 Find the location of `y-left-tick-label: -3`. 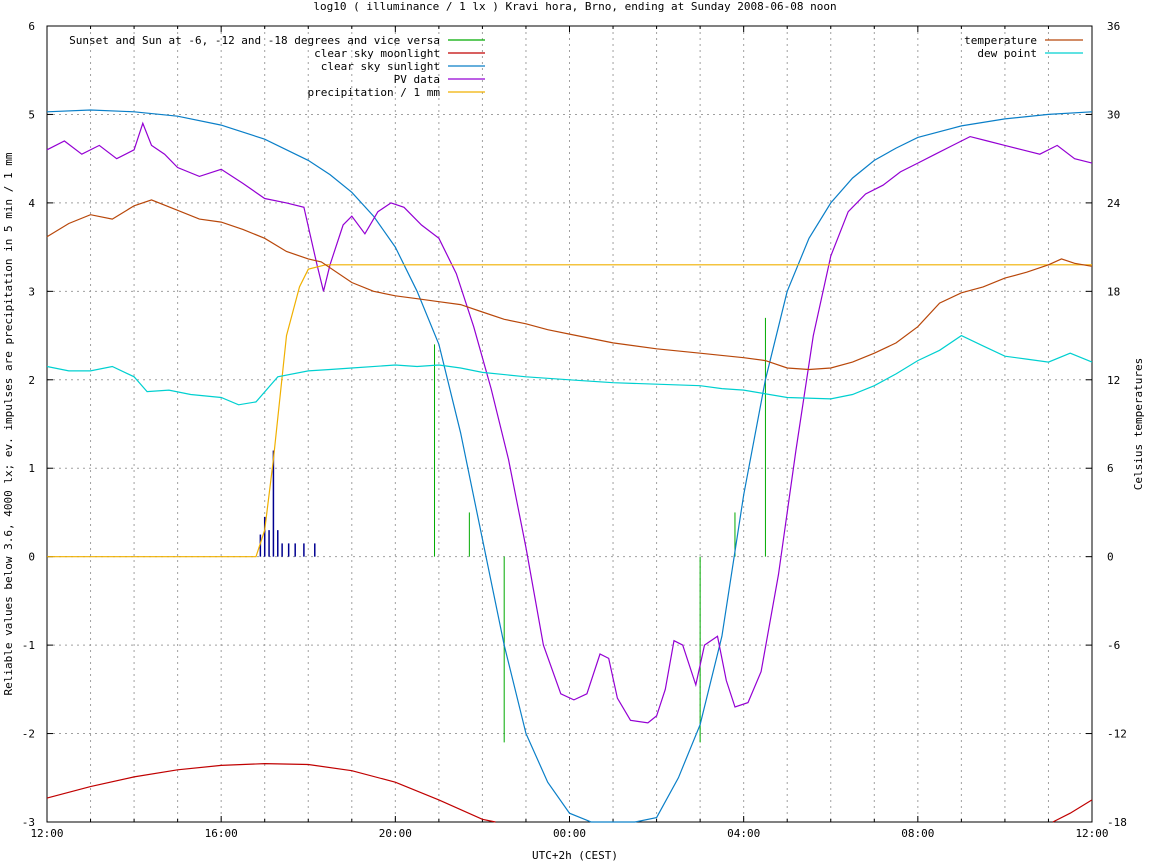

y-left-tick-label: -3 is located at coordinates (28, 822).